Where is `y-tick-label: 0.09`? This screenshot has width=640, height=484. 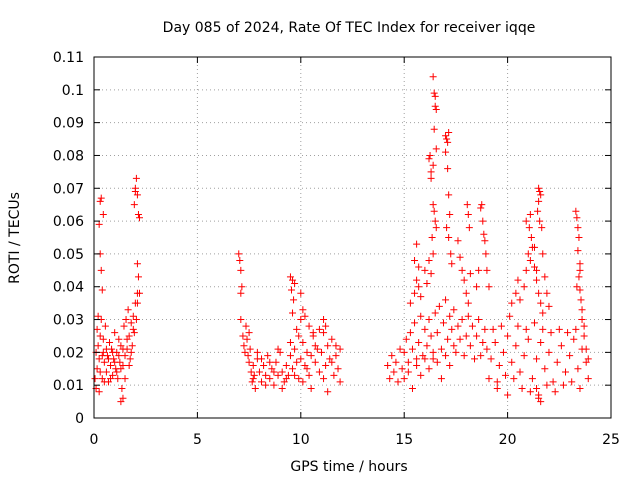
y-tick-label: 0.09 is located at coordinates (68, 124).